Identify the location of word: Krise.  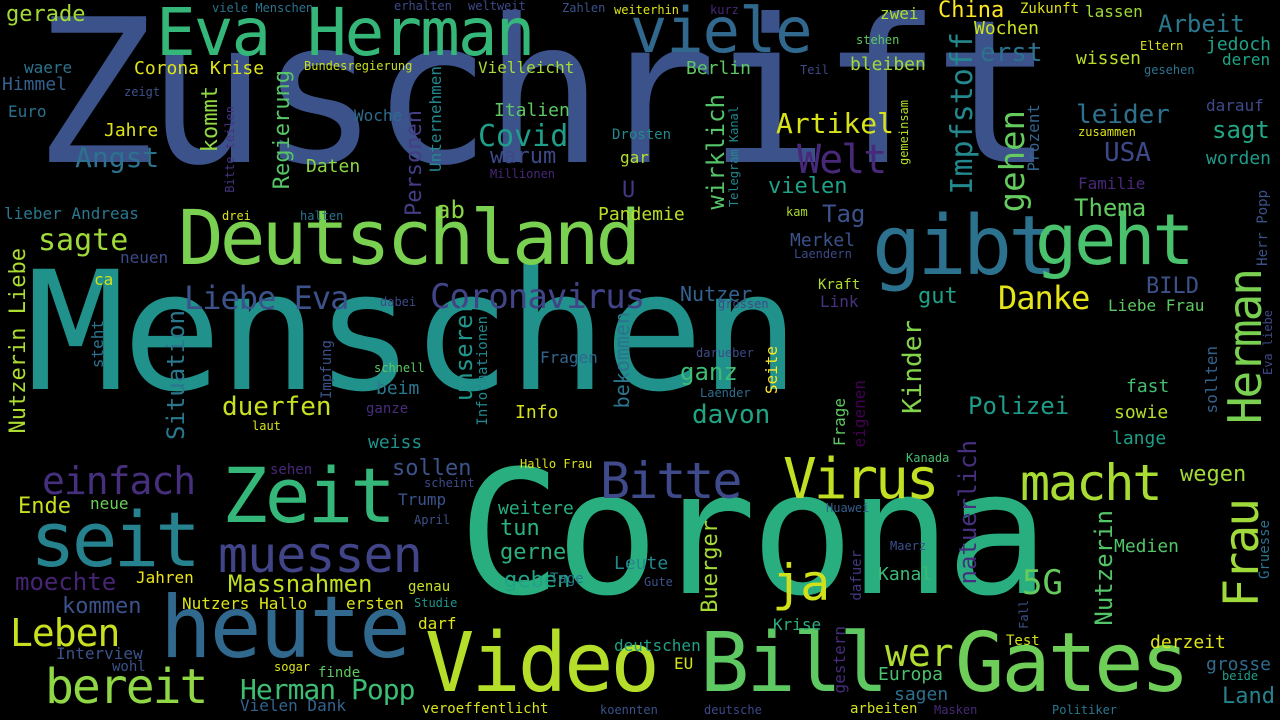
(797, 624).